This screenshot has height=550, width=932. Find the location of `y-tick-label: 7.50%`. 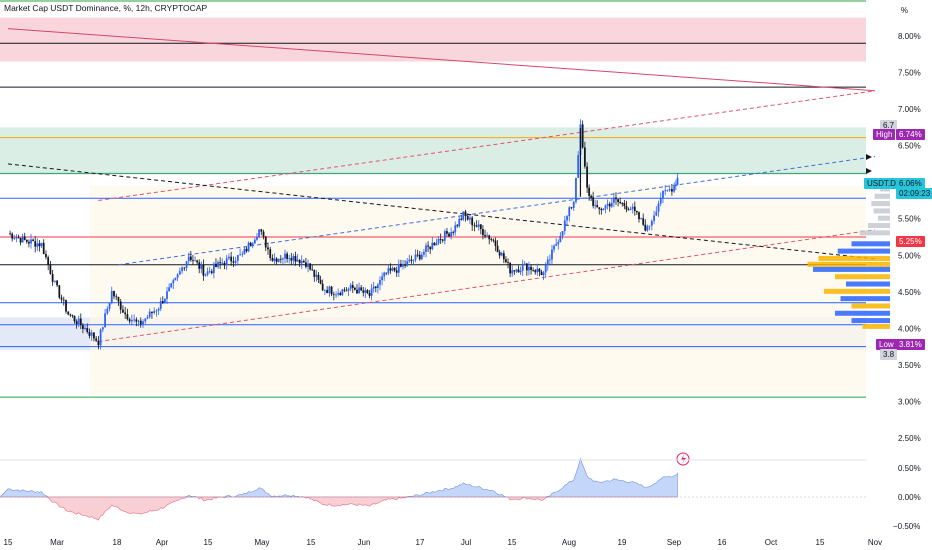

y-tick-label: 7.50% is located at coordinates (909, 72).